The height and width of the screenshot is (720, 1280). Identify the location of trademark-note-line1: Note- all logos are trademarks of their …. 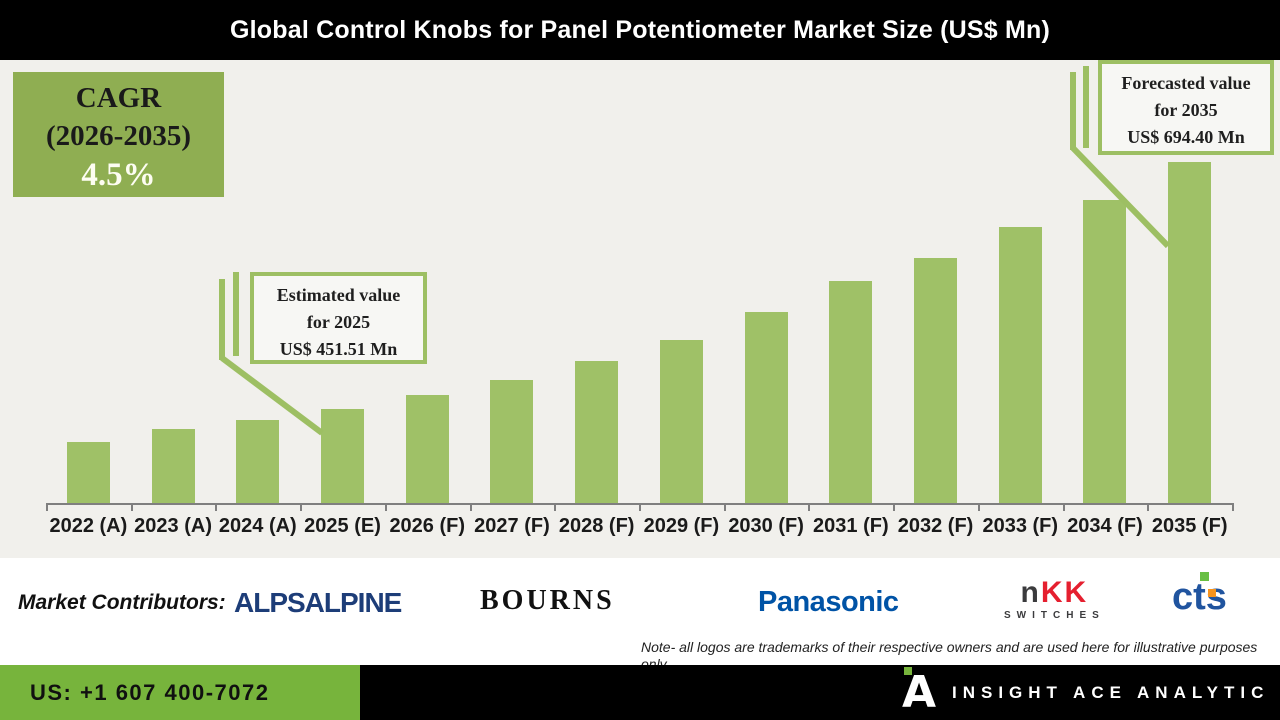
(949, 647).